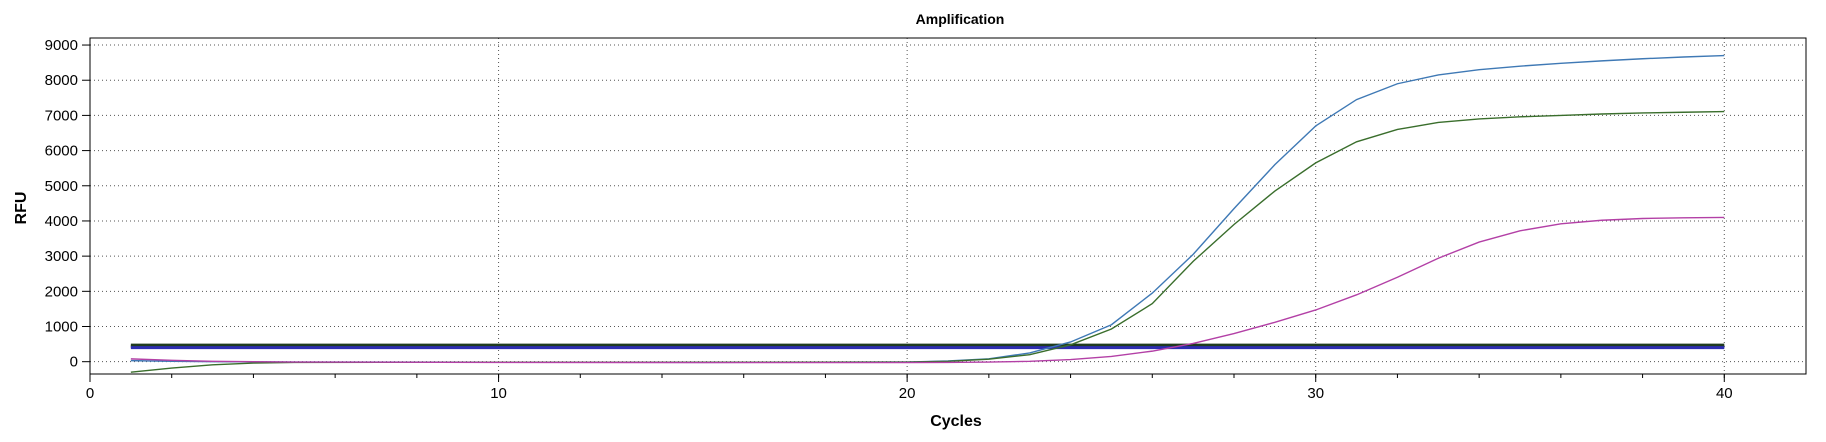 Image resolution: width=1826 pixels, height=442 pixels. I want to click on y-tick-label: 8000, so click(61, 80).